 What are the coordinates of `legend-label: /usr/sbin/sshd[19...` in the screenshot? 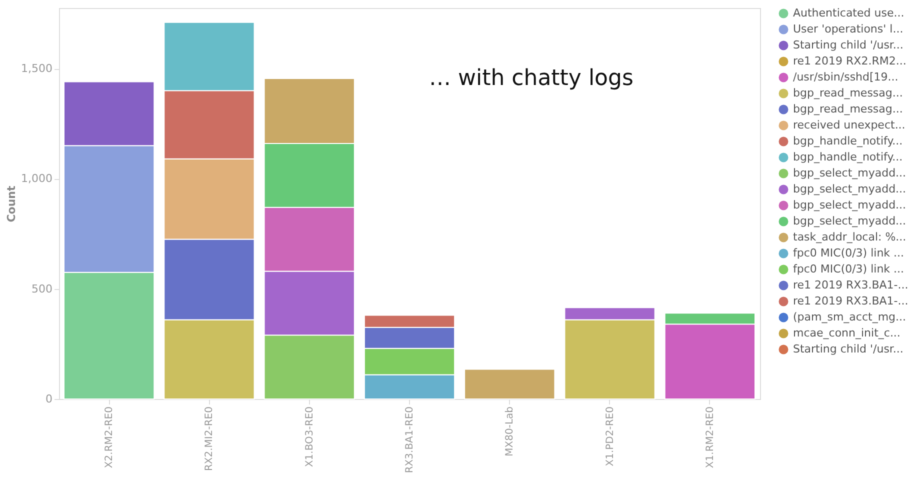 It's located at (845, 77).